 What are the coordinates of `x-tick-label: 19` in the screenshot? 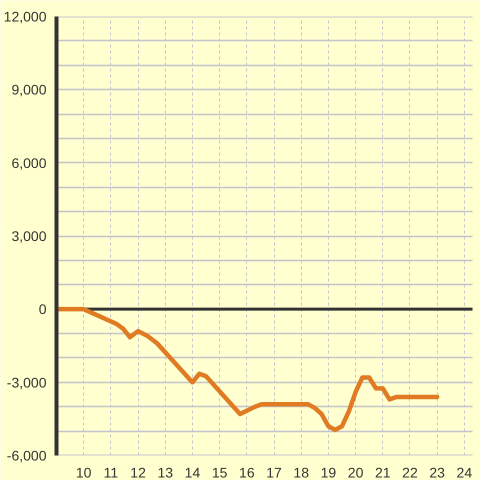 It's located at (328, 472).